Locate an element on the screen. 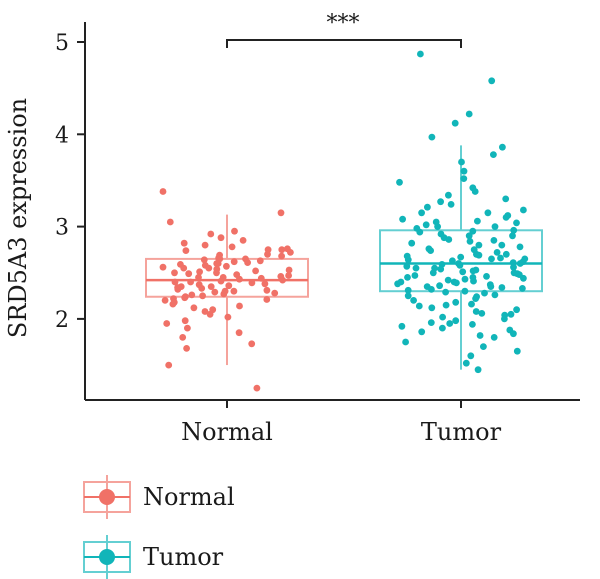  y-axis-label: SRD5A3 expression is located at coordinates (18, 218).